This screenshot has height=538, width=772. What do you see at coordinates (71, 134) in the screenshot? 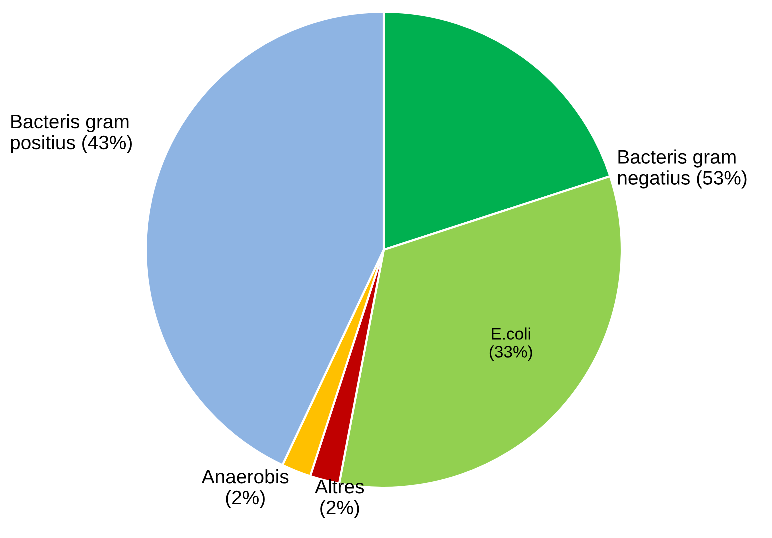
I see `slice-label: Bacteris gram positius (43%)` at bounding box center [71, 134].